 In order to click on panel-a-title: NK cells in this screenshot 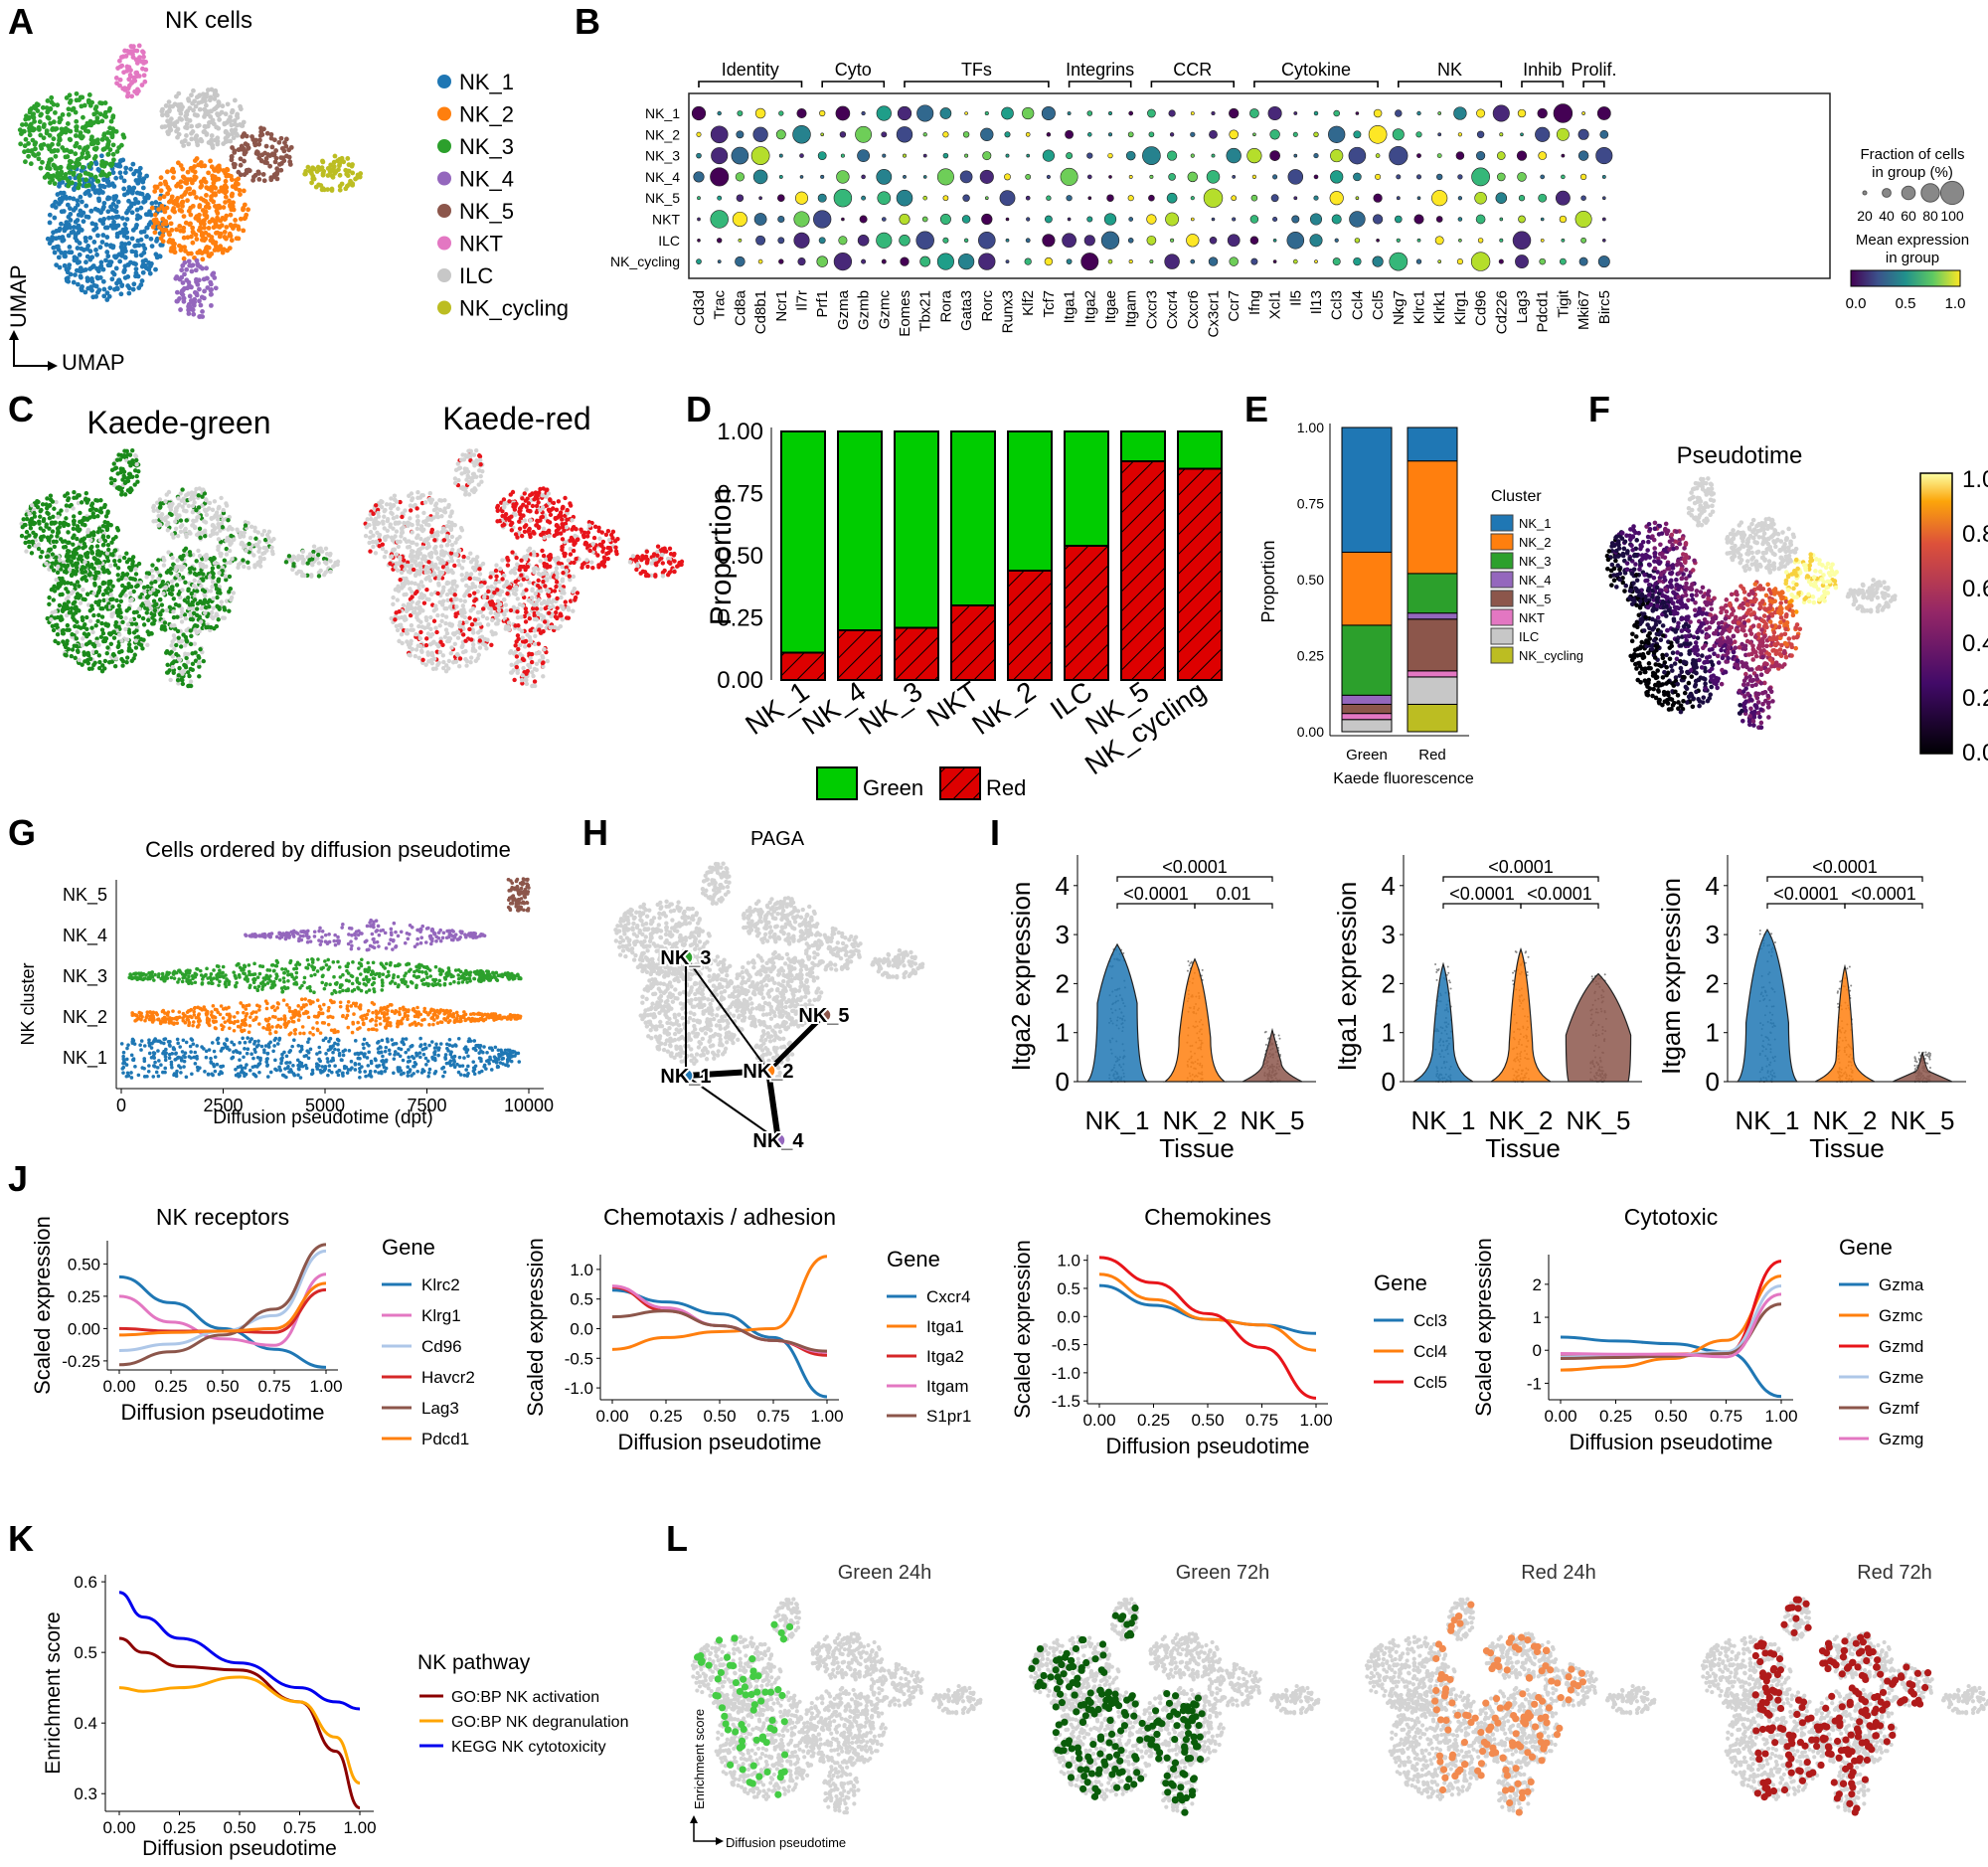, I will do `click(208, 20)`.